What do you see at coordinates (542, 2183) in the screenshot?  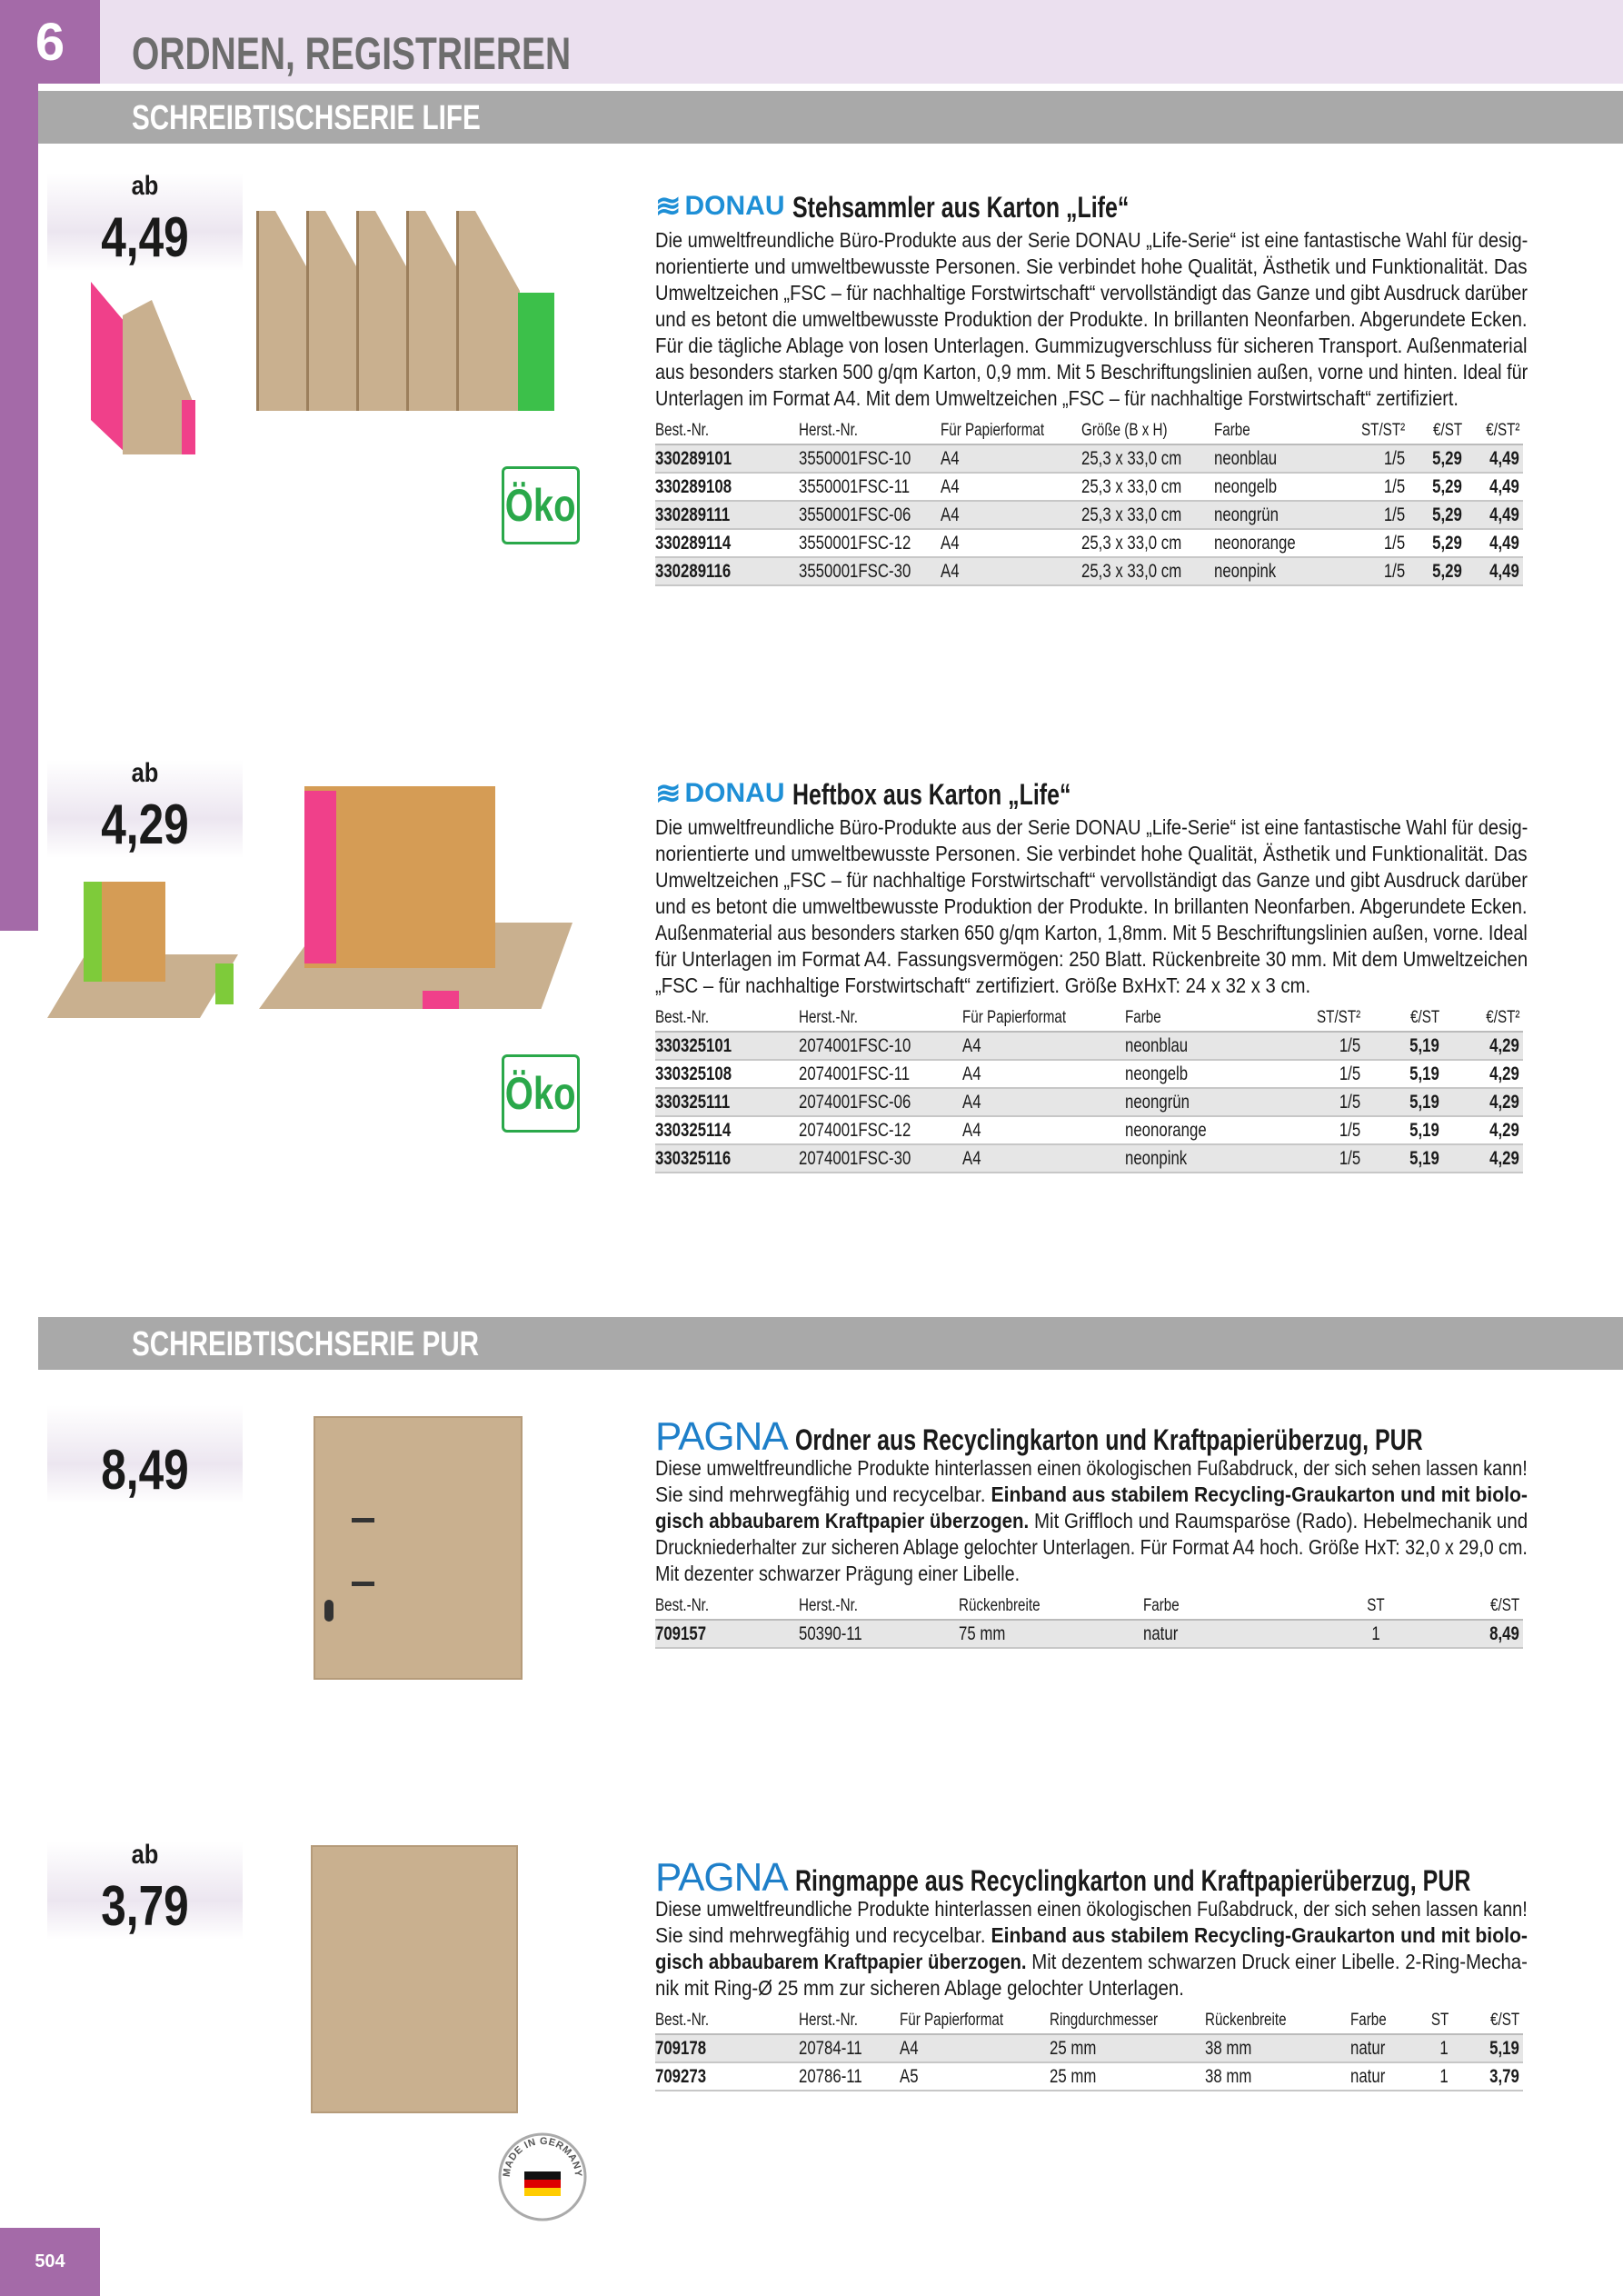 I see `germany-flag-icon` at bounding box center [542, 2183].